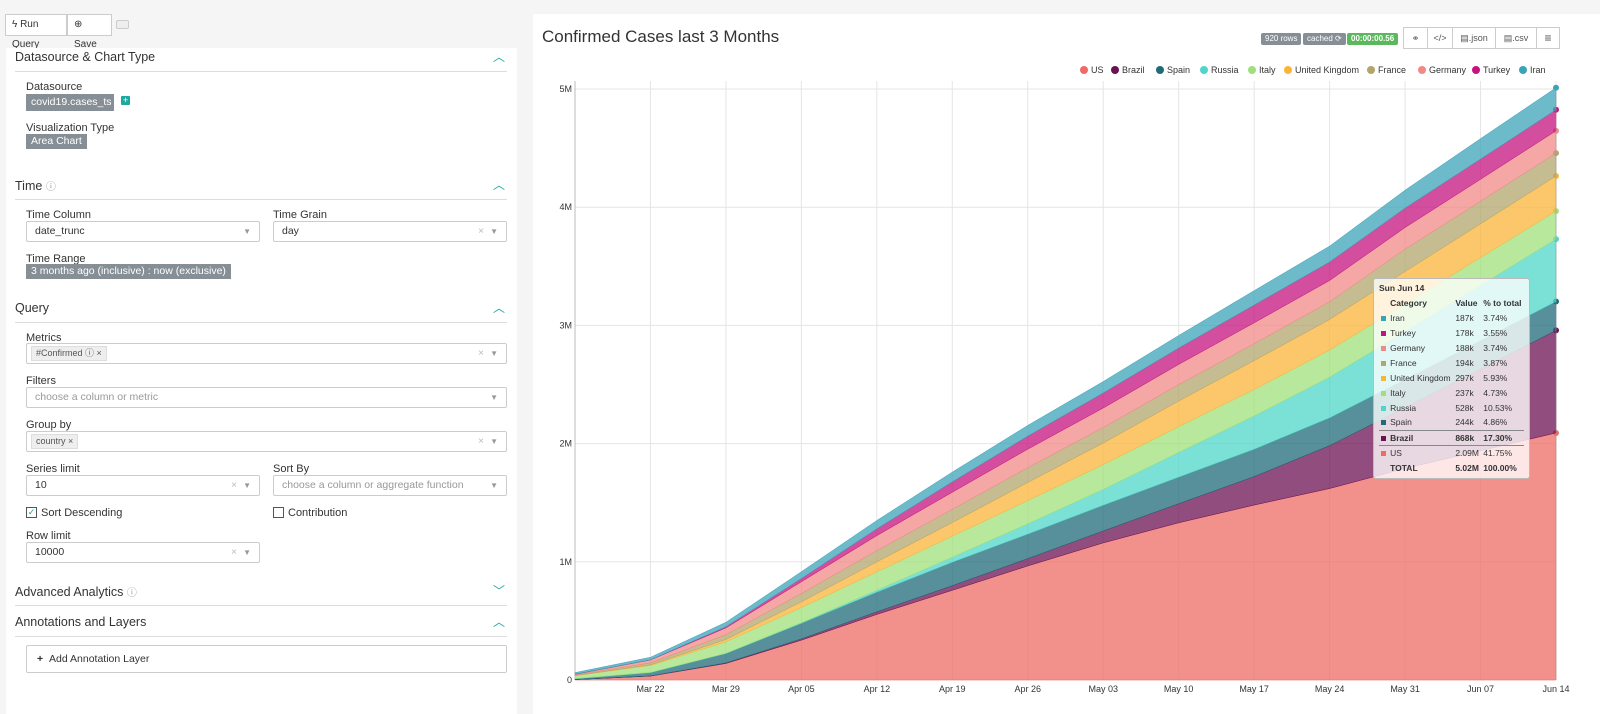  Describe the element at coordinates (71, 102) in the screenshot. I see `datasource-value: covid19.cases_ts` at that location.